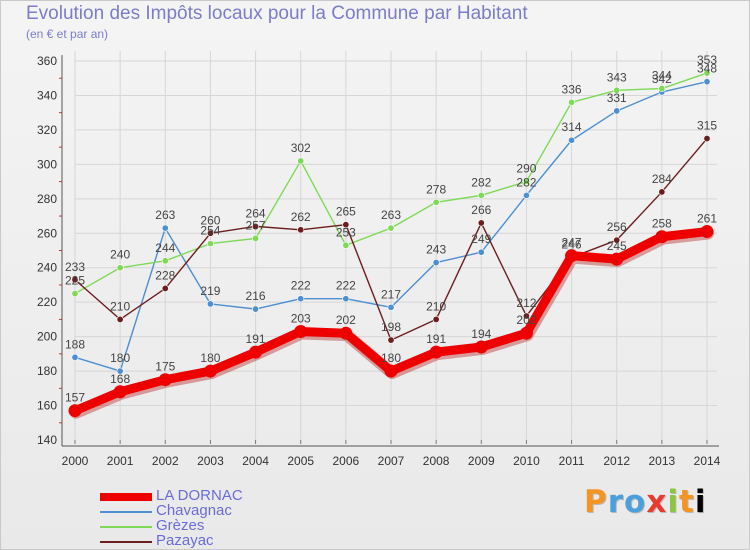 Image resolution: width=750 pixels, height=550 pixels. Describe the element at coordinates (391, 461) in the screenshot. I see `x-tick-label-2007: 2007` at that location.